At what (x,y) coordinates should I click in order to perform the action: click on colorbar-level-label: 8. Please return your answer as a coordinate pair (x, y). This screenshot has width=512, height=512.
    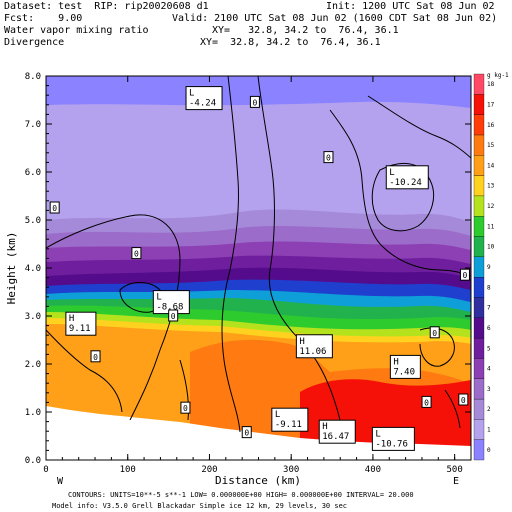
    Looking at the image, I should click on (489, 287).